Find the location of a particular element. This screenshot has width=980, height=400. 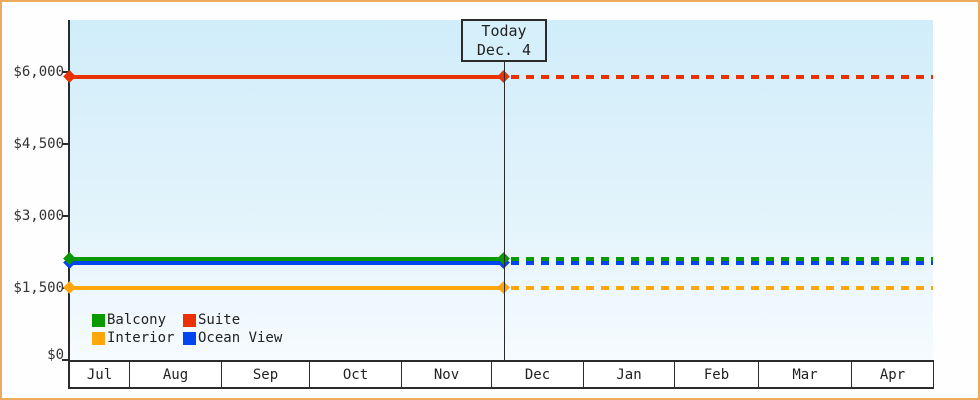

price-line-dotted-ocean-view is located at coordinates (718, 262).